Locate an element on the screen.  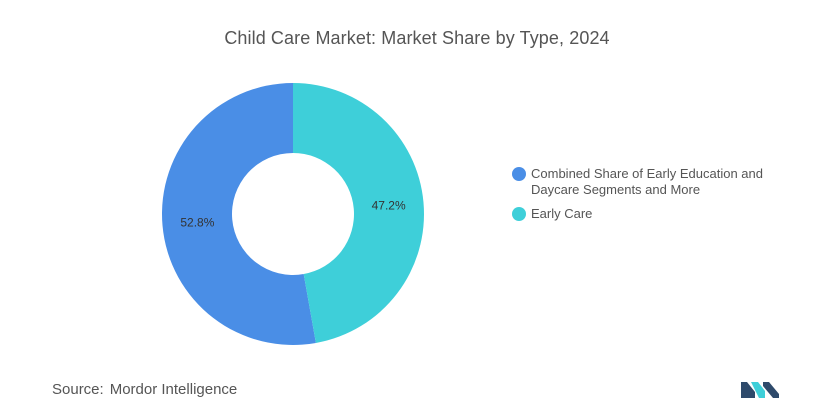
logo-shape-right is located at coordinates (771, 390).